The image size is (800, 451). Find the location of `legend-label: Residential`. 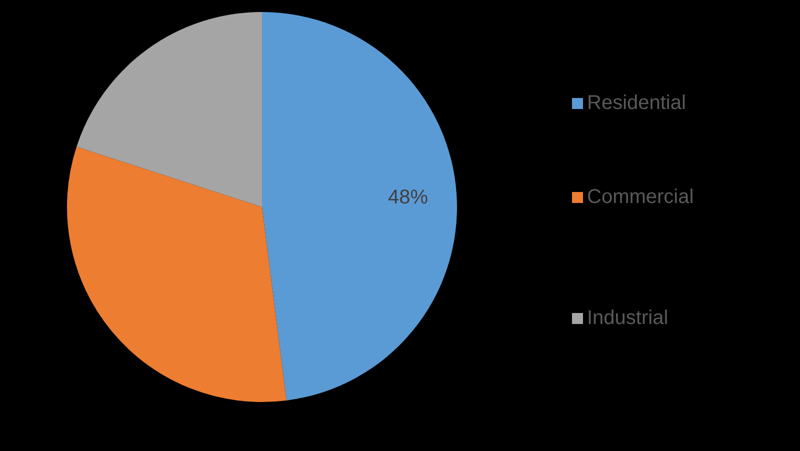

legend-label: Residential is located at coordinates (636, 103).